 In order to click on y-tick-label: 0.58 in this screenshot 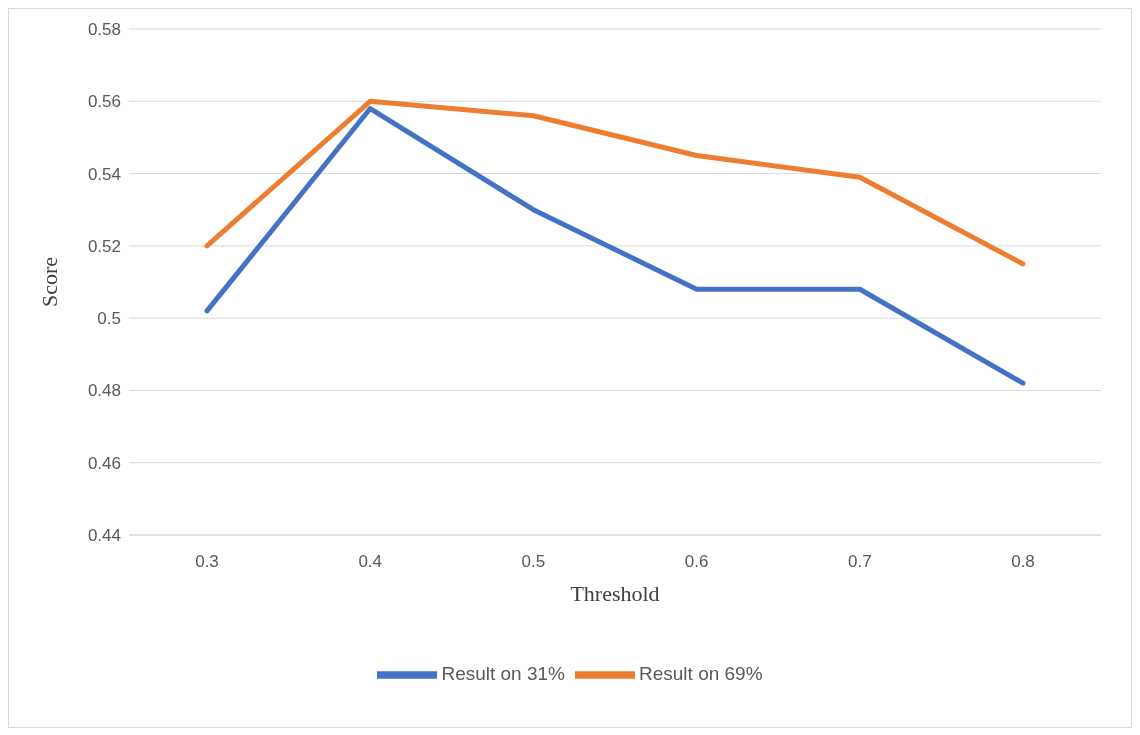, I will do `click(104, 30)`.